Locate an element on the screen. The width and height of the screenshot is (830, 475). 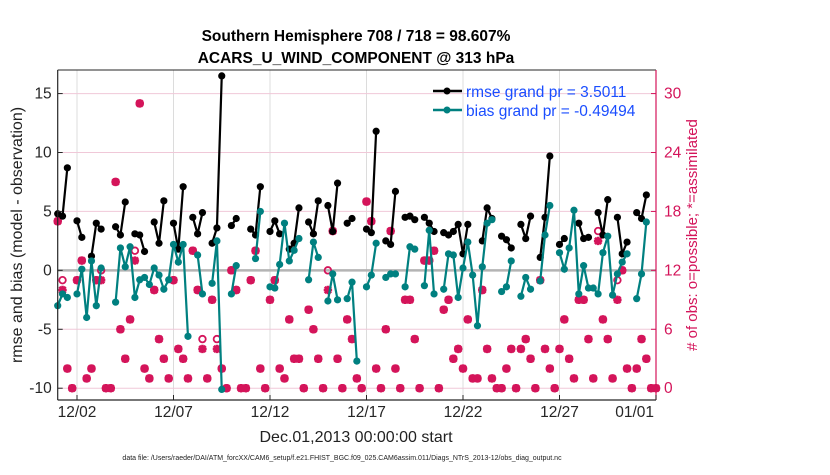
x-tick-label: 01/01 is located at coordinates (634, 412).